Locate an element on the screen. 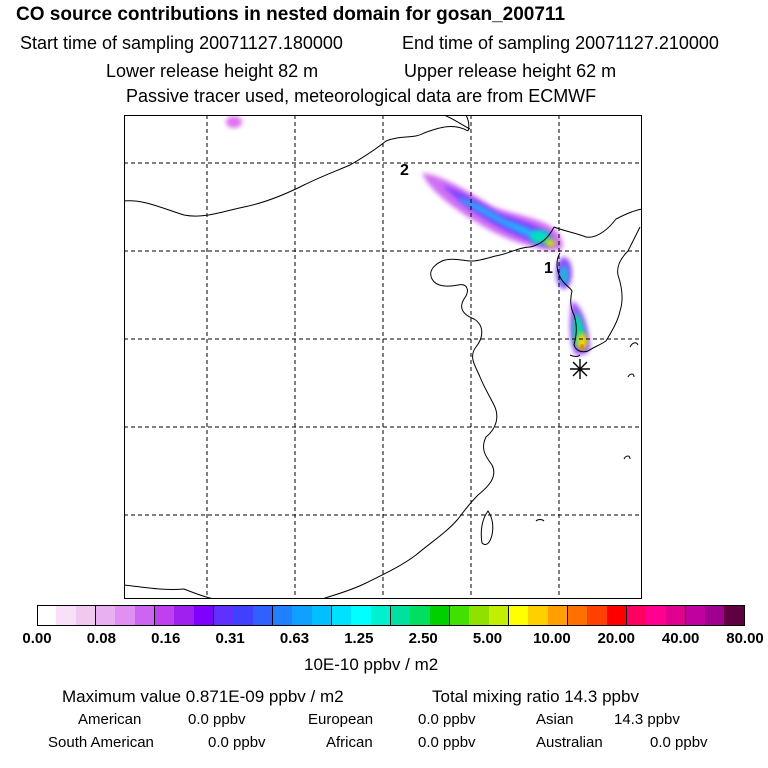  region-south-american-name: South American is located at coordinates (101, 742).